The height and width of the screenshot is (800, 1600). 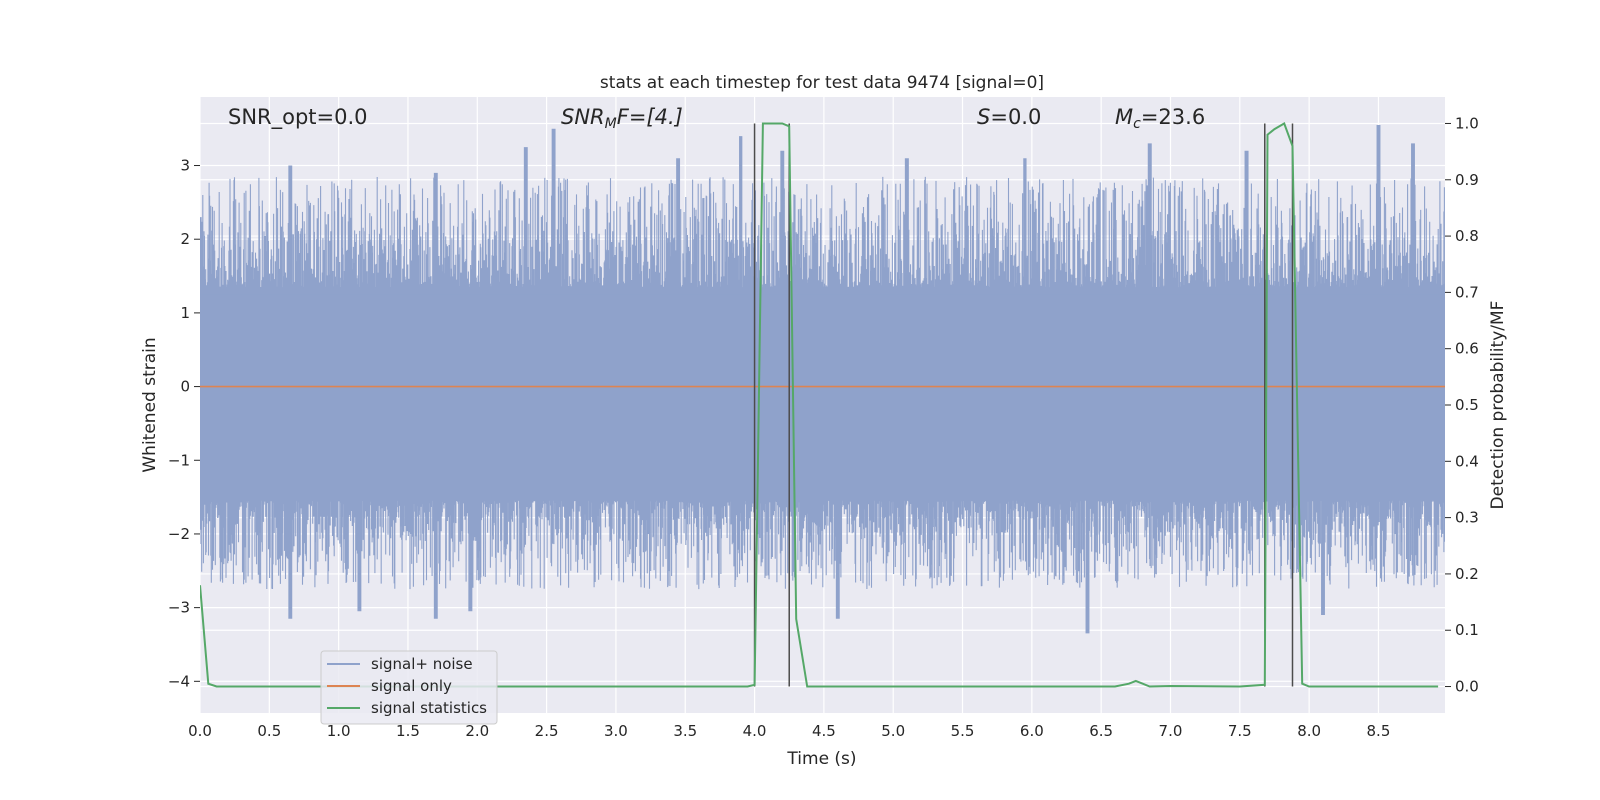 What do you see at coordinates (339, 731) in the screenshot?
I see `x-tick-label: 1.0` at bounding box center [339, 731].